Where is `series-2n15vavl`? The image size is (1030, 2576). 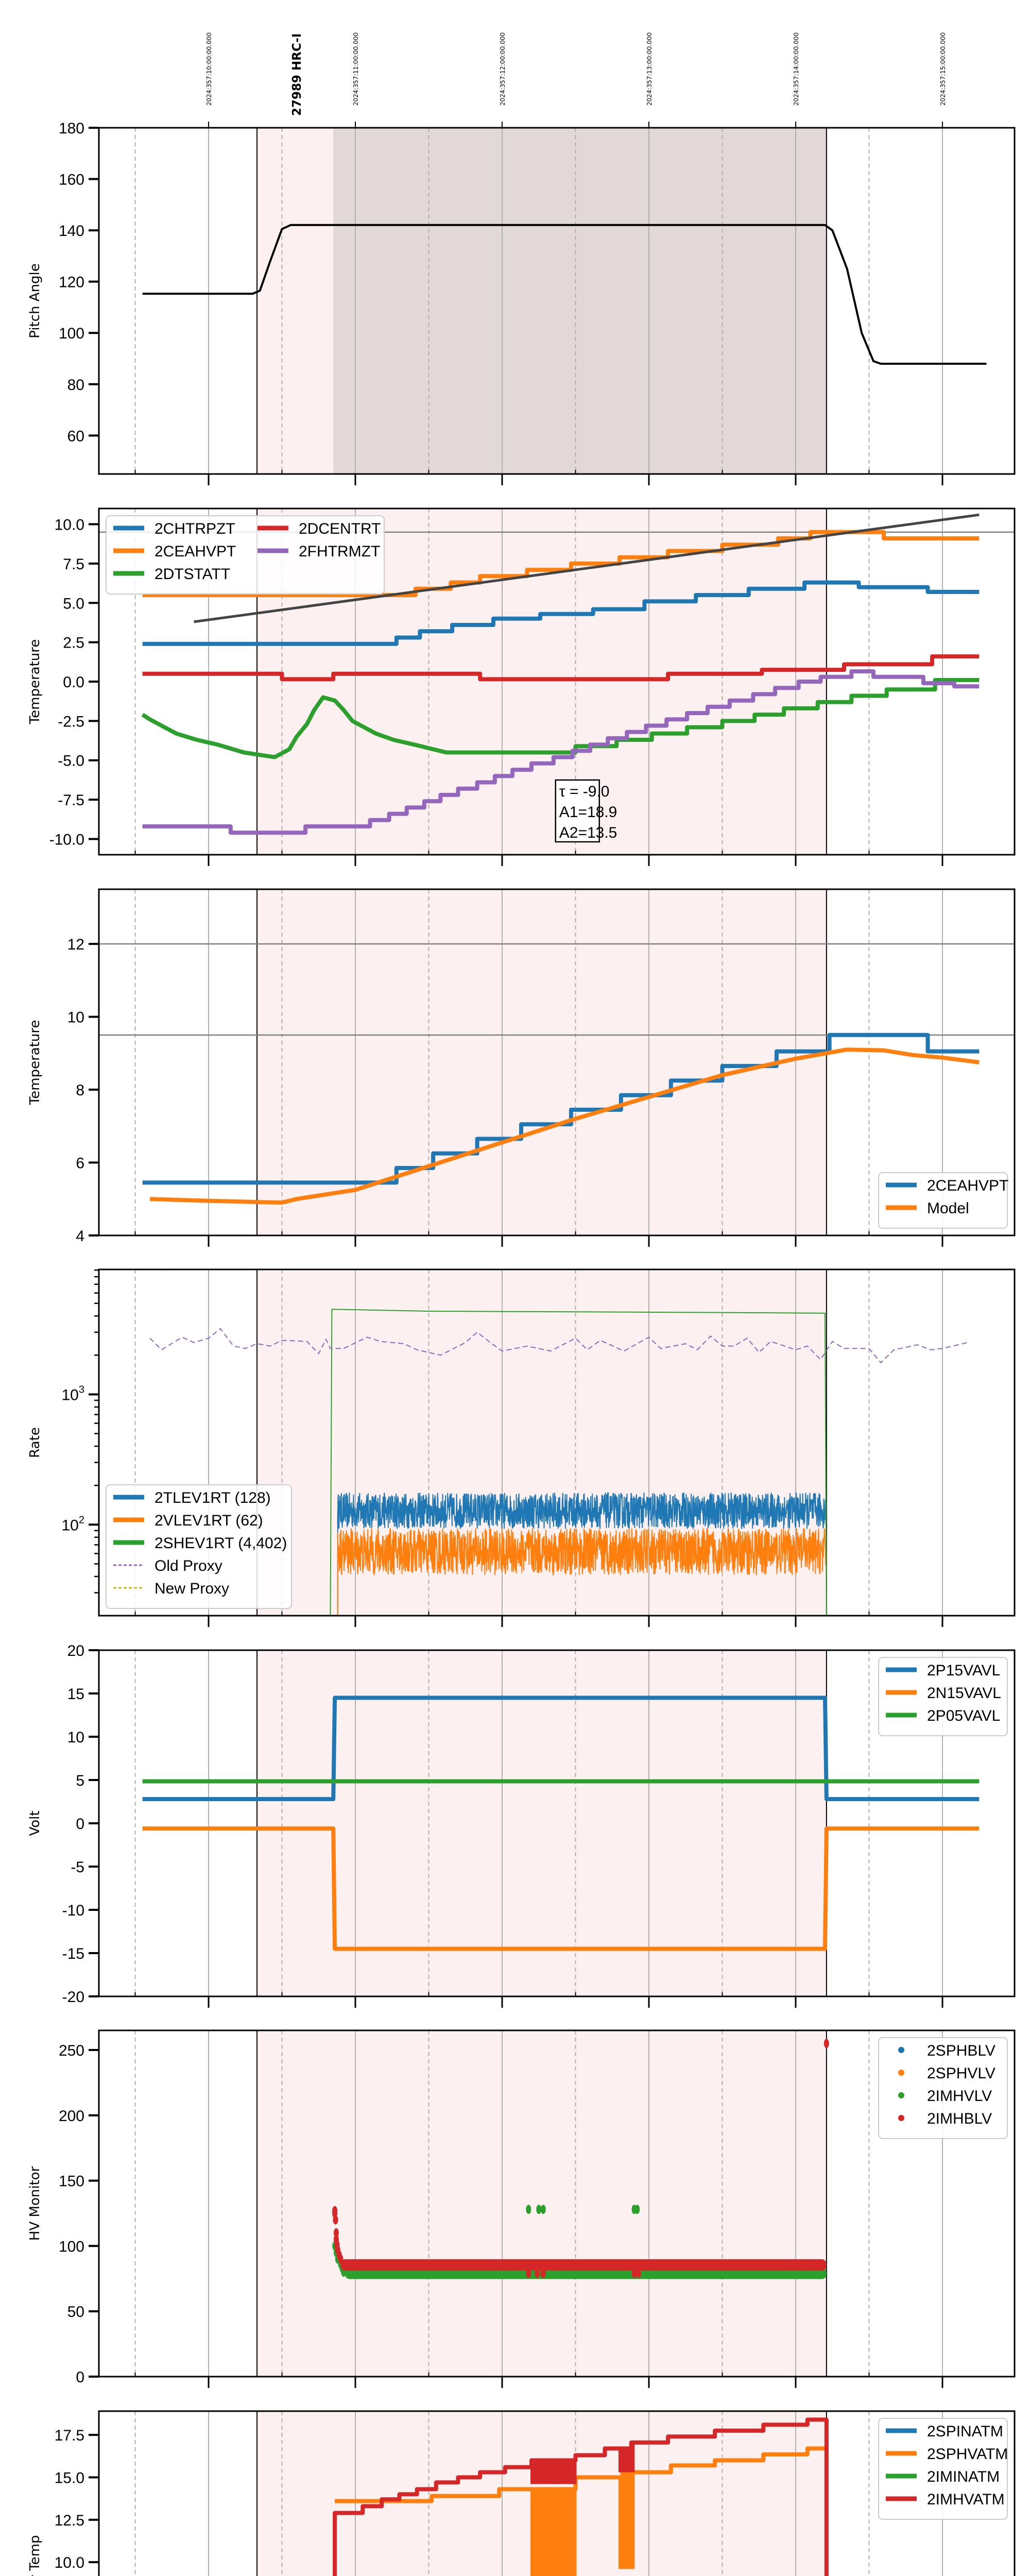
series-2n15vavl is located at coordinates (561, 1888).